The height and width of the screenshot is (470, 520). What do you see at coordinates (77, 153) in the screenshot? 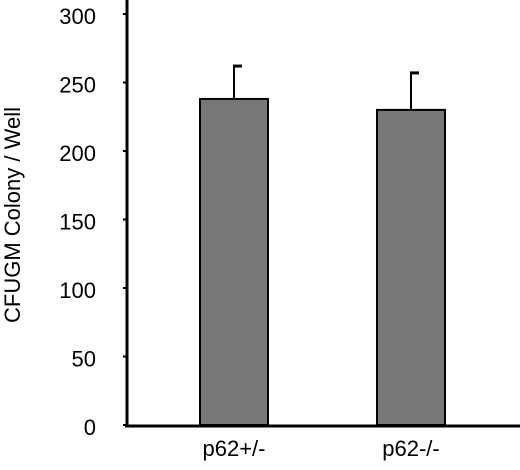
I see `y-tick-label: 200` at bounding box center [77, 153].